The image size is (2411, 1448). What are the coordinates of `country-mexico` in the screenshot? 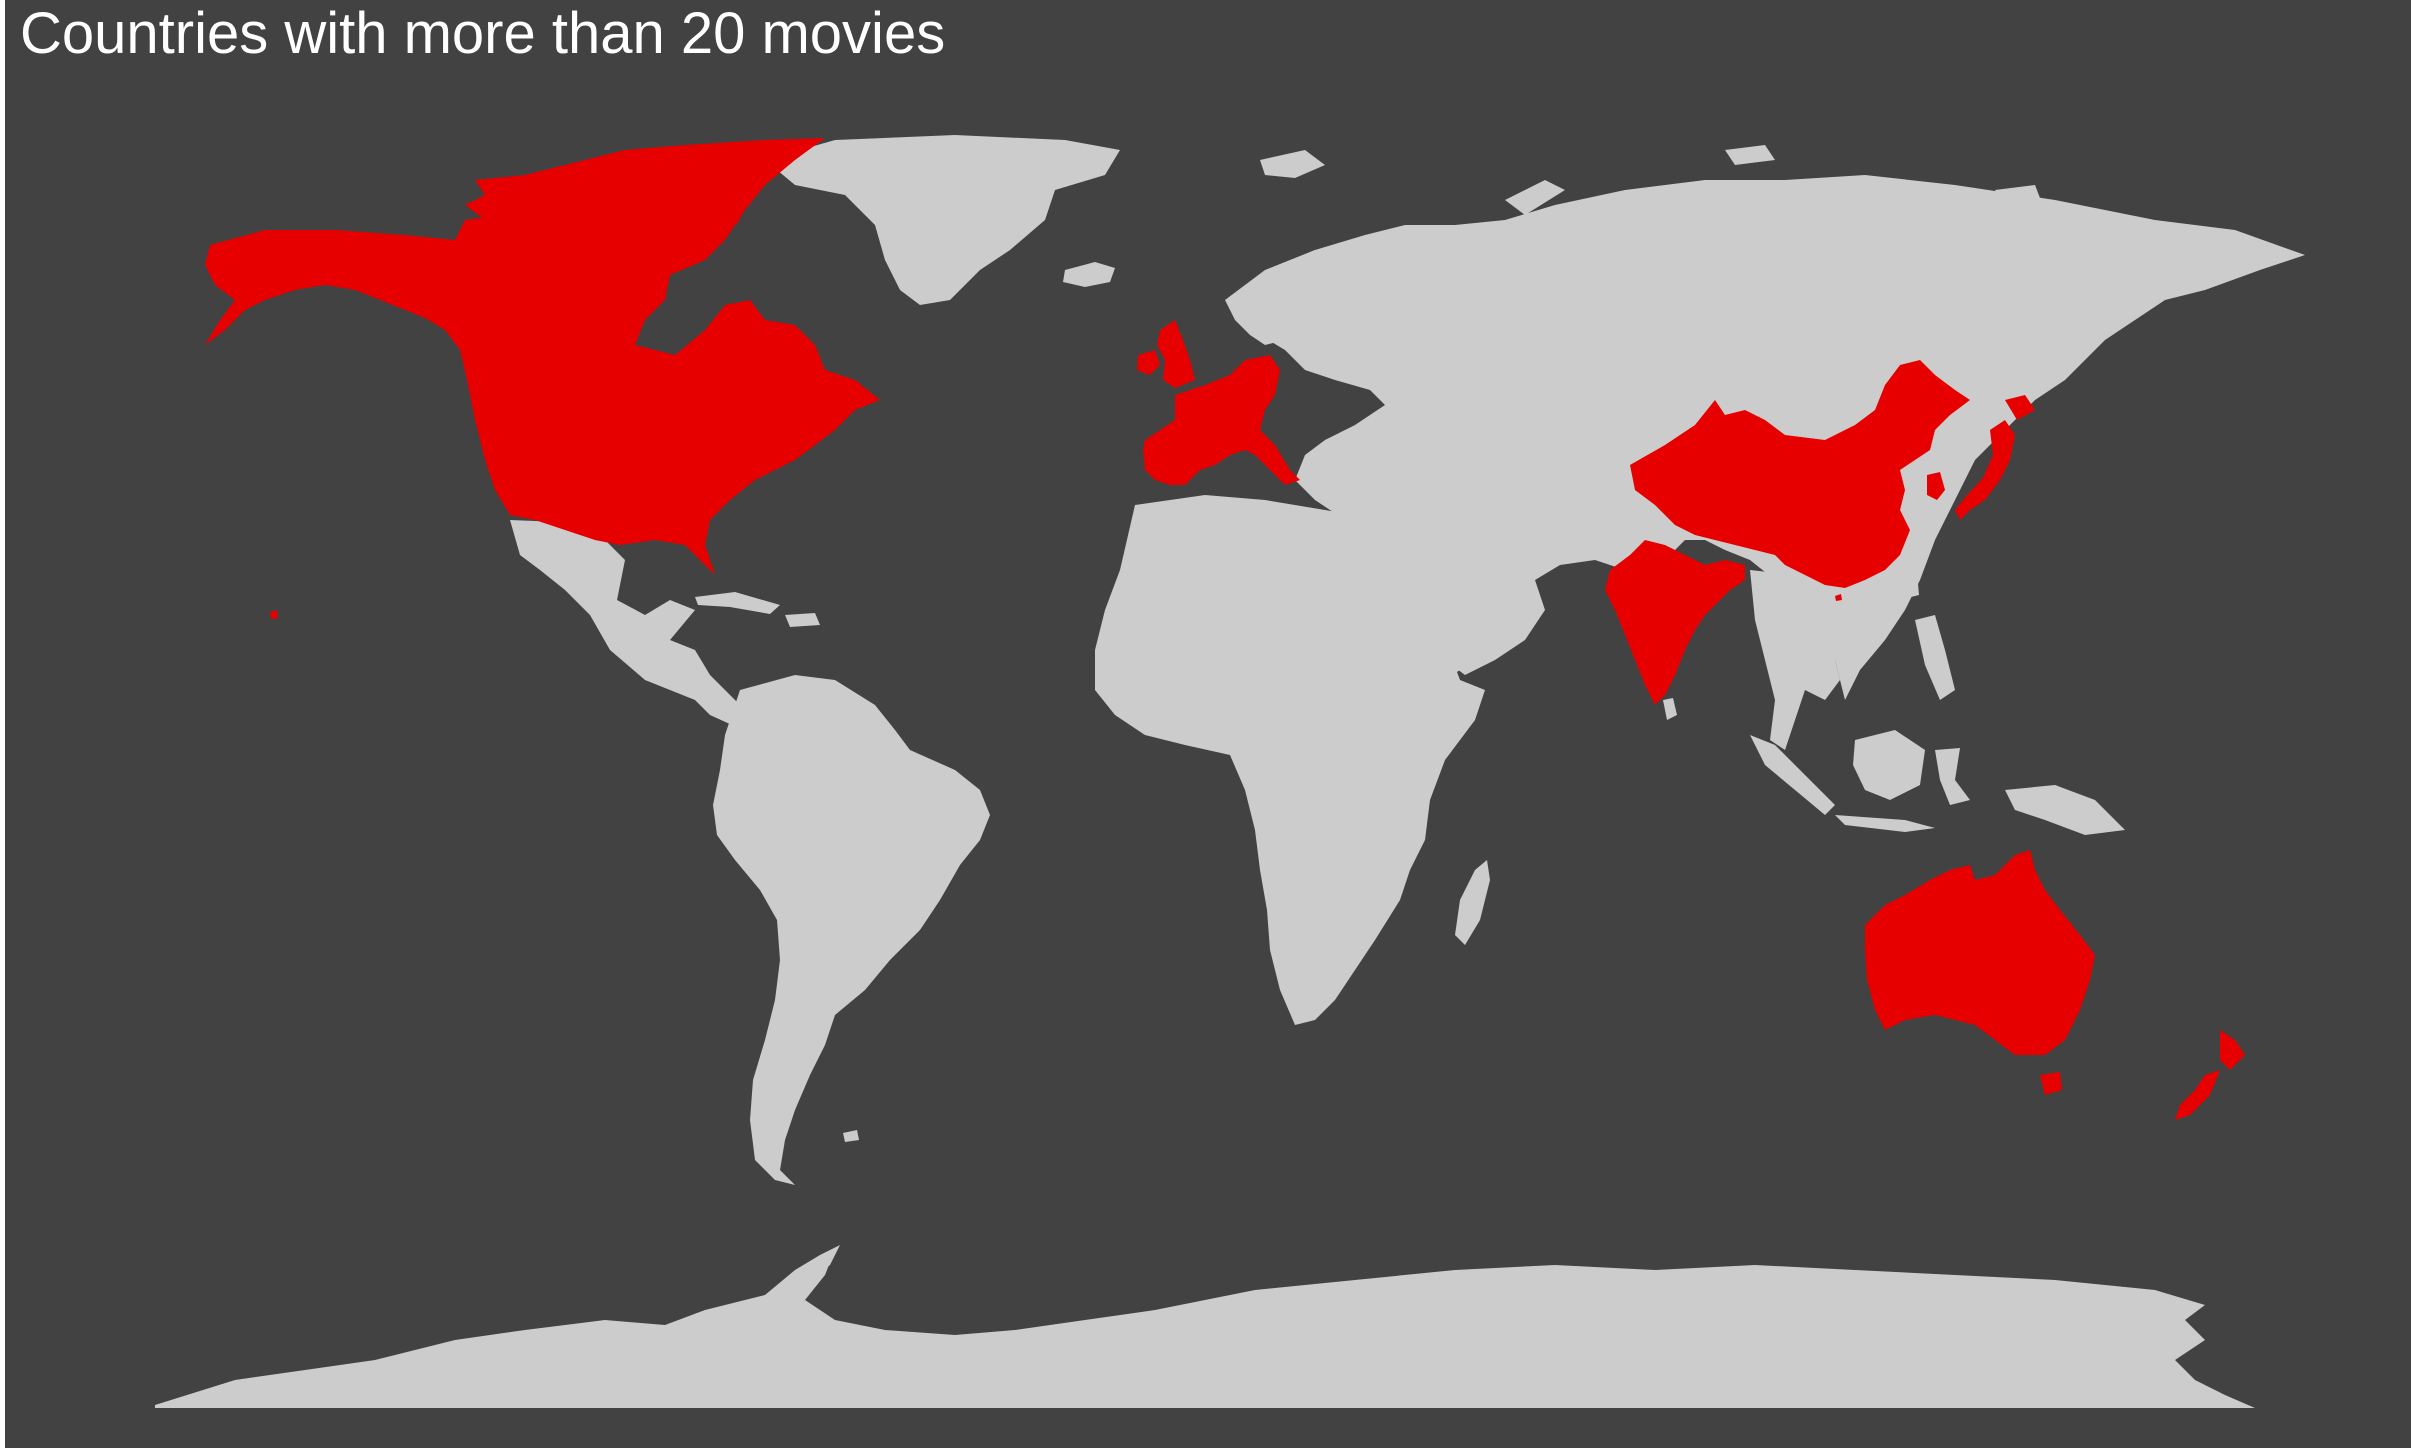 It's located at (632, 625).